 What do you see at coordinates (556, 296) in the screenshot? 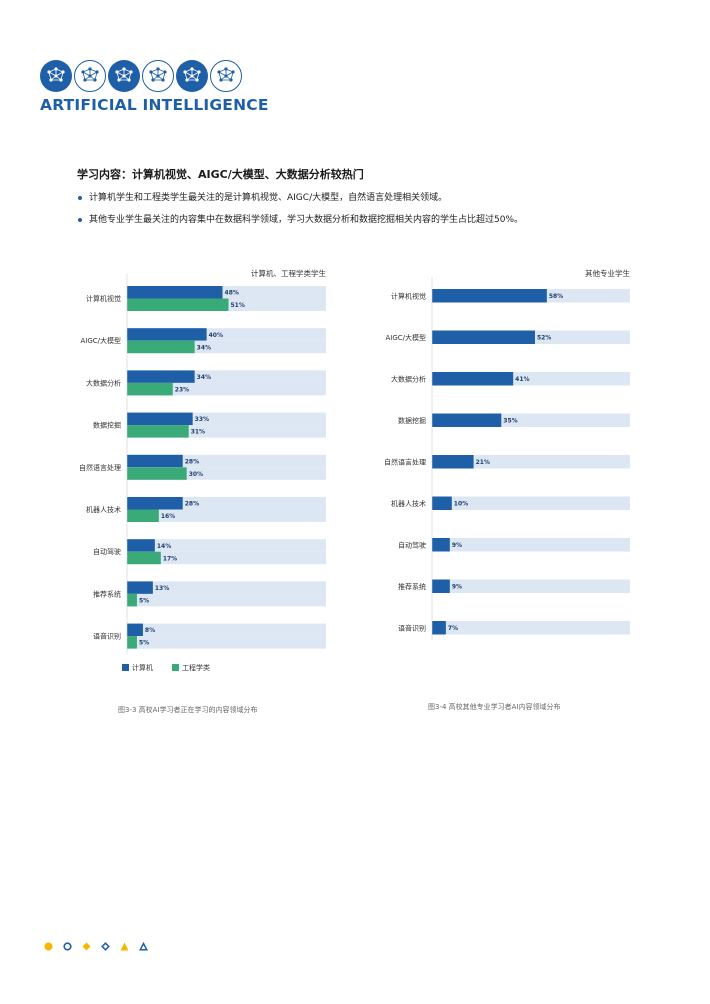
I see `data-label: 58%` at bounding box center [556, 296].